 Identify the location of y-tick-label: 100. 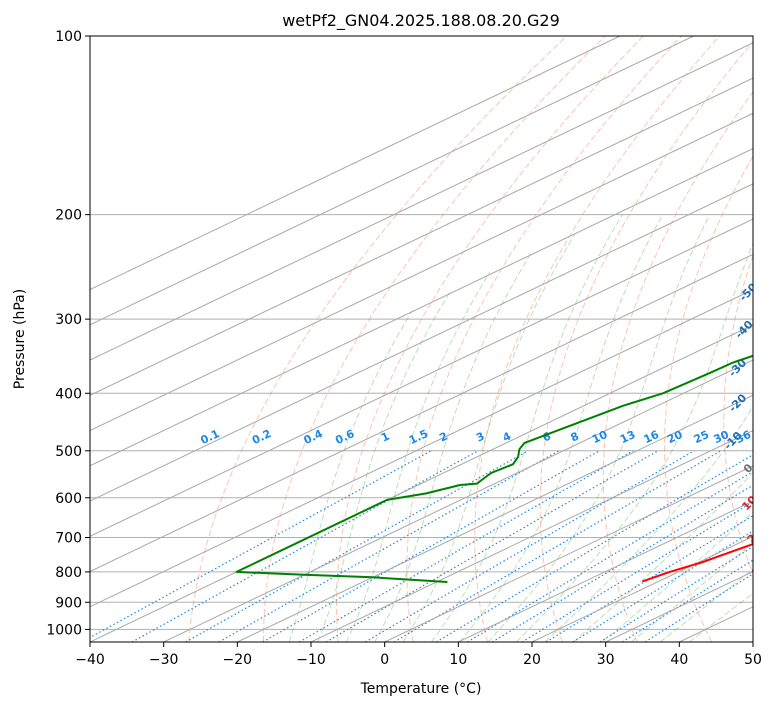
(68, 37).